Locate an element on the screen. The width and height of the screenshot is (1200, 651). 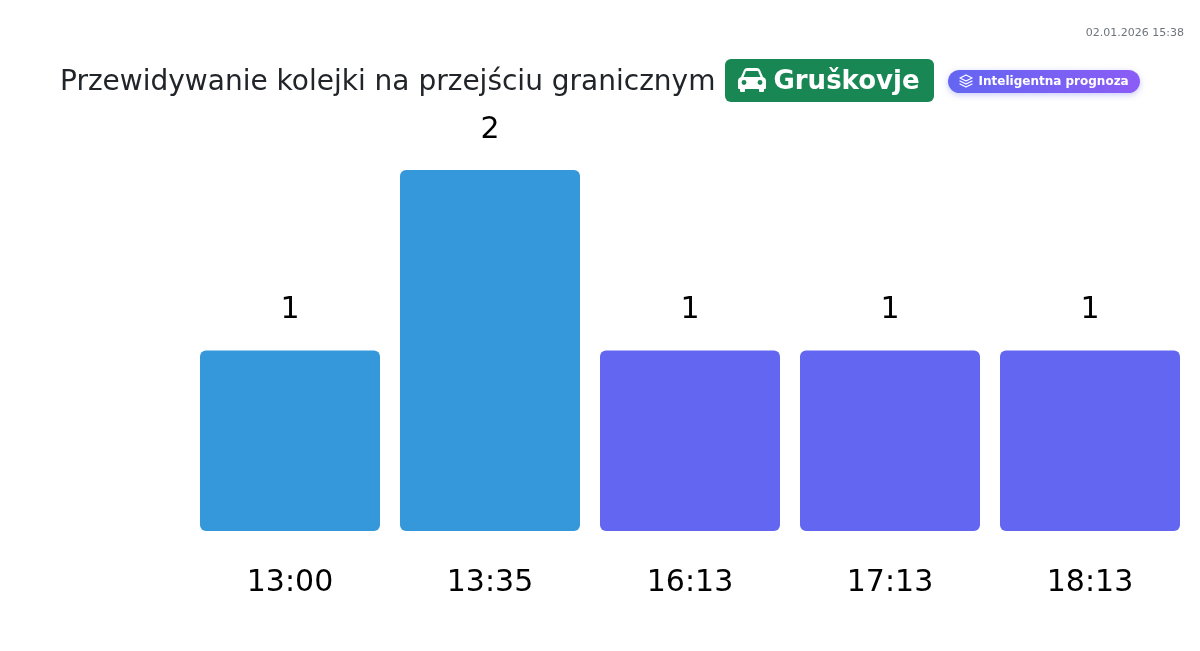
chart-title: Przewidywanie kolejki na przejściu granicznym is located at coordinates (388, 80).